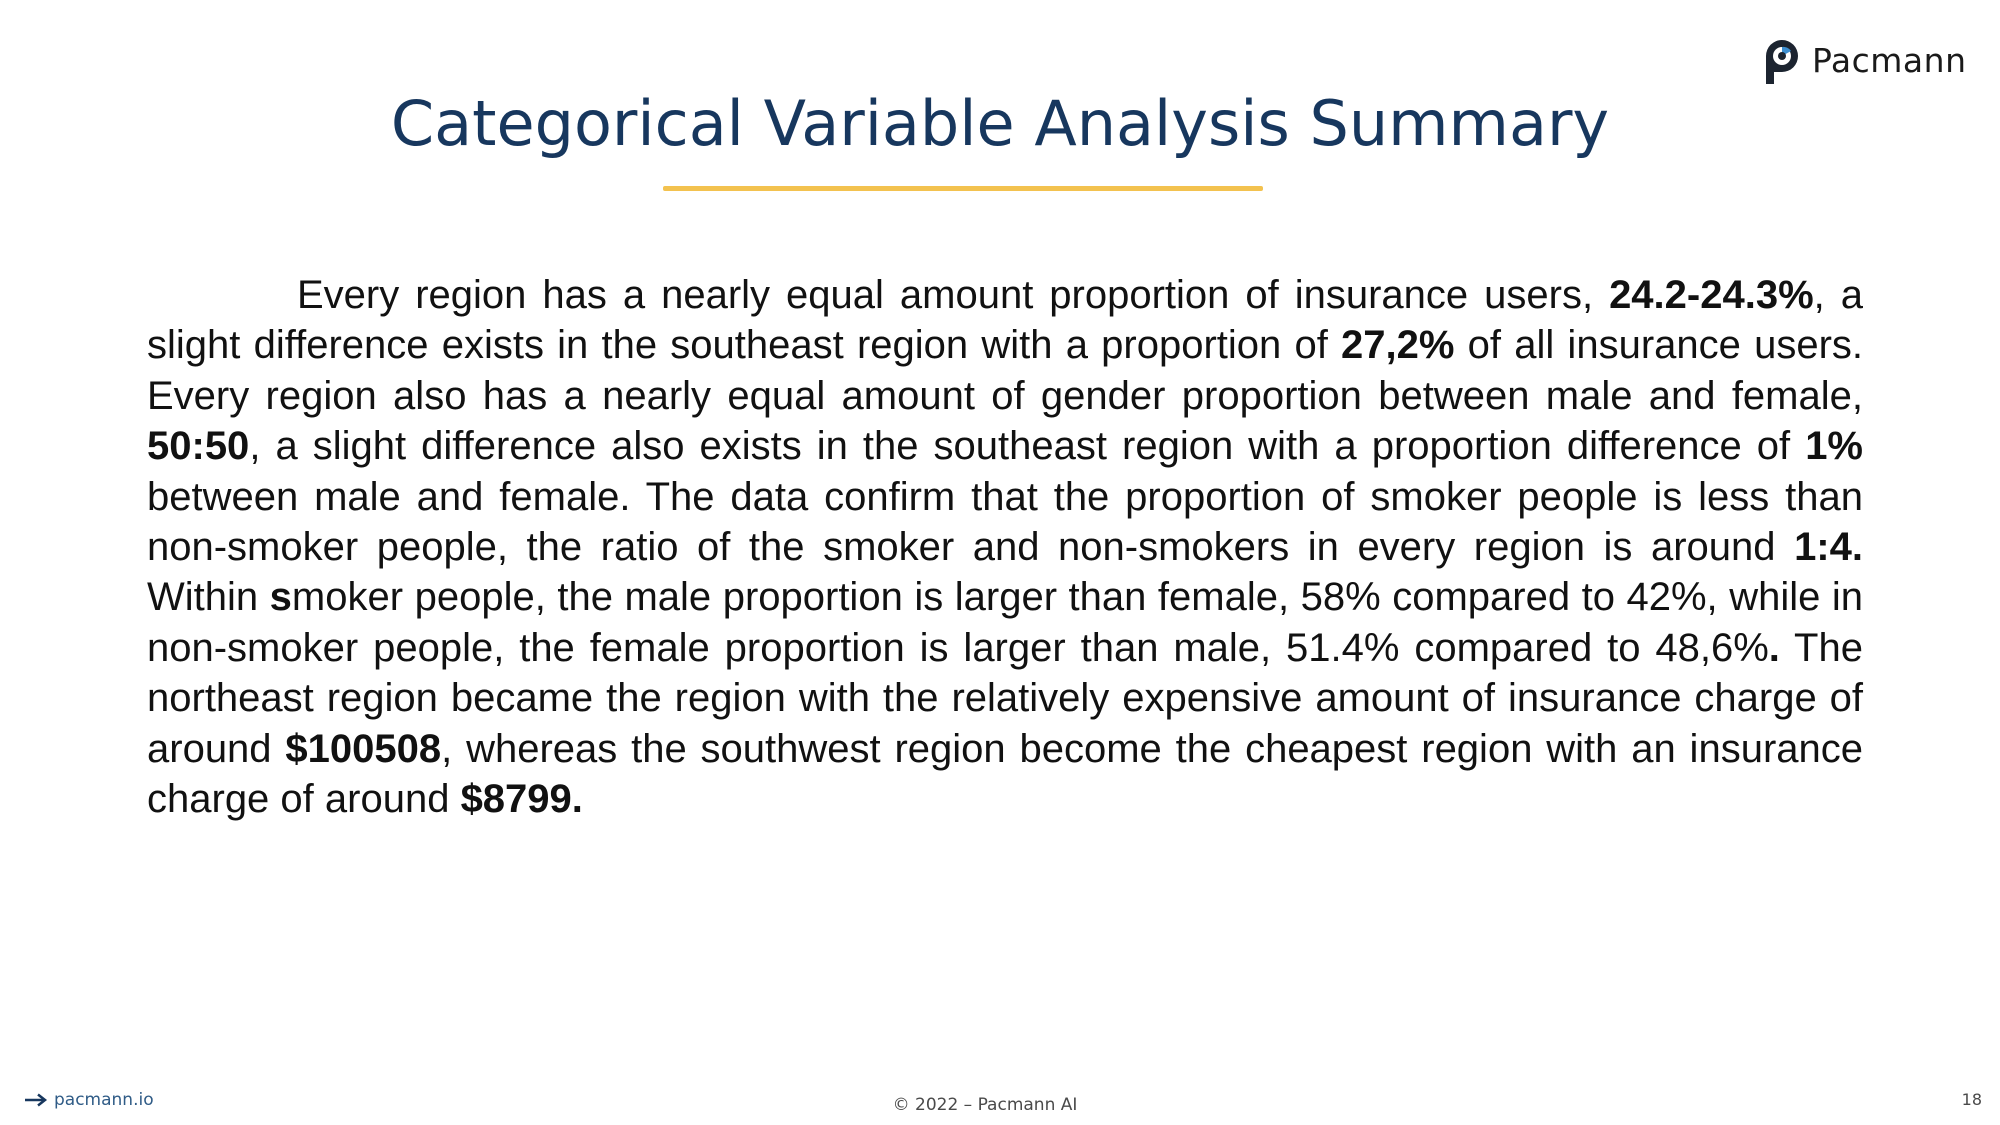 This screenshot has width=2000, height=1125. What do you see at coordinates (521, 799) in the screenshot?
I see `highlight-southwest-charge: $8799.` at bounding box center [521, 799].